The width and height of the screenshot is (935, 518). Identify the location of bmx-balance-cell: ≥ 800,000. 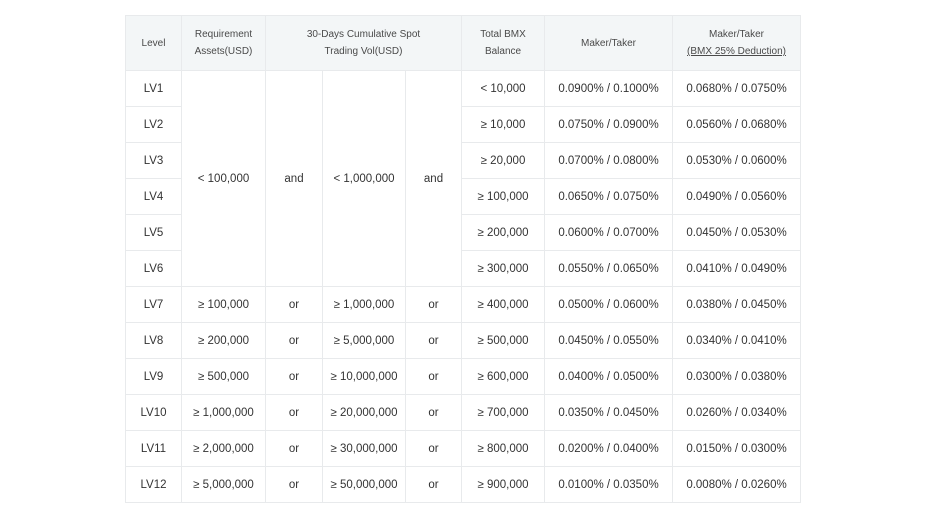
(503, 448).